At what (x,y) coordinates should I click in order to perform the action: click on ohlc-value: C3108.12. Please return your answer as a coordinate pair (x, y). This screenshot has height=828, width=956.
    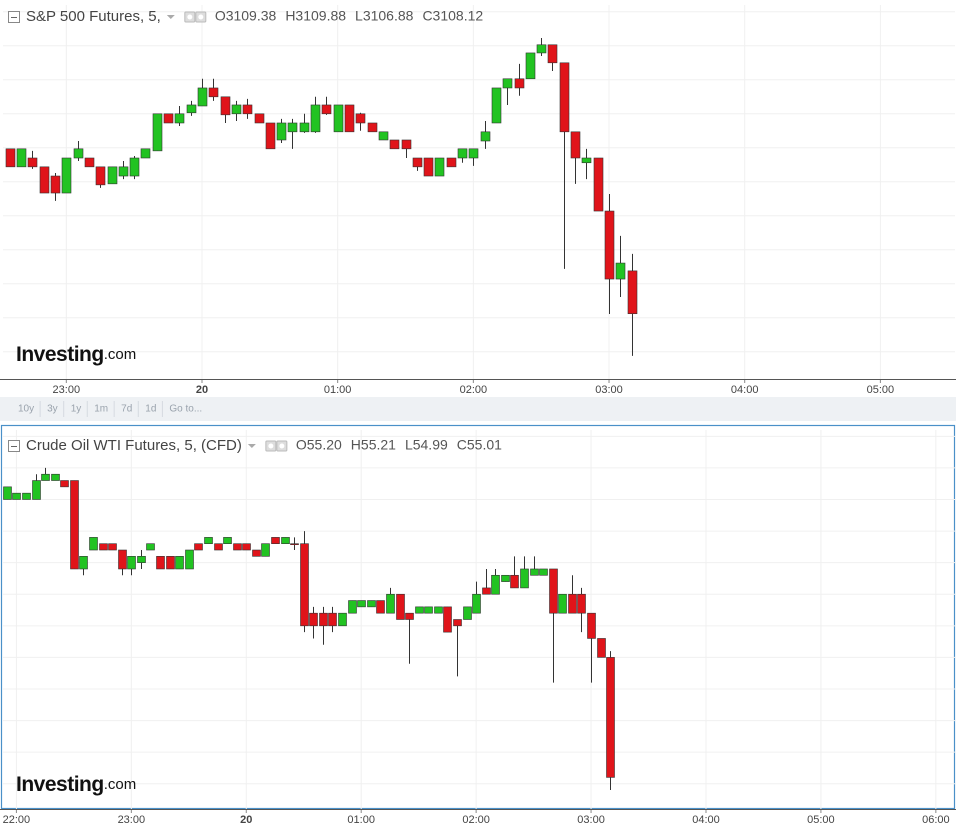
    Looking at the image, I should click on (452, 16).